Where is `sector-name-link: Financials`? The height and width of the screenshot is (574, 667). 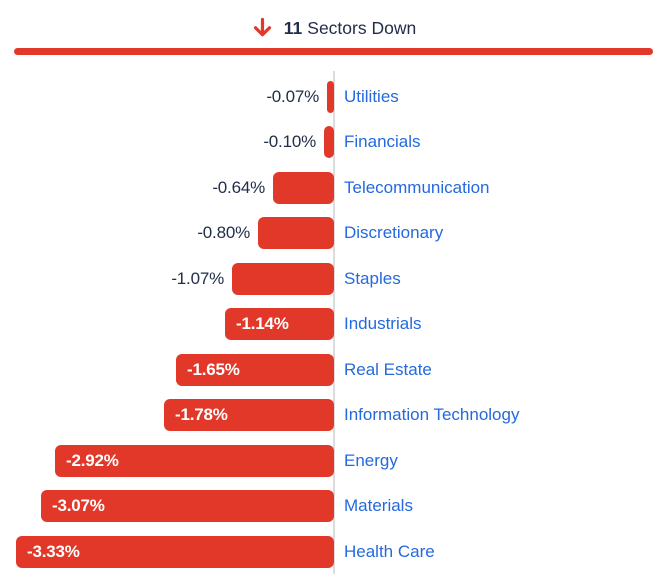 sector-name-link: Financials is located at coordinates (382, 142).